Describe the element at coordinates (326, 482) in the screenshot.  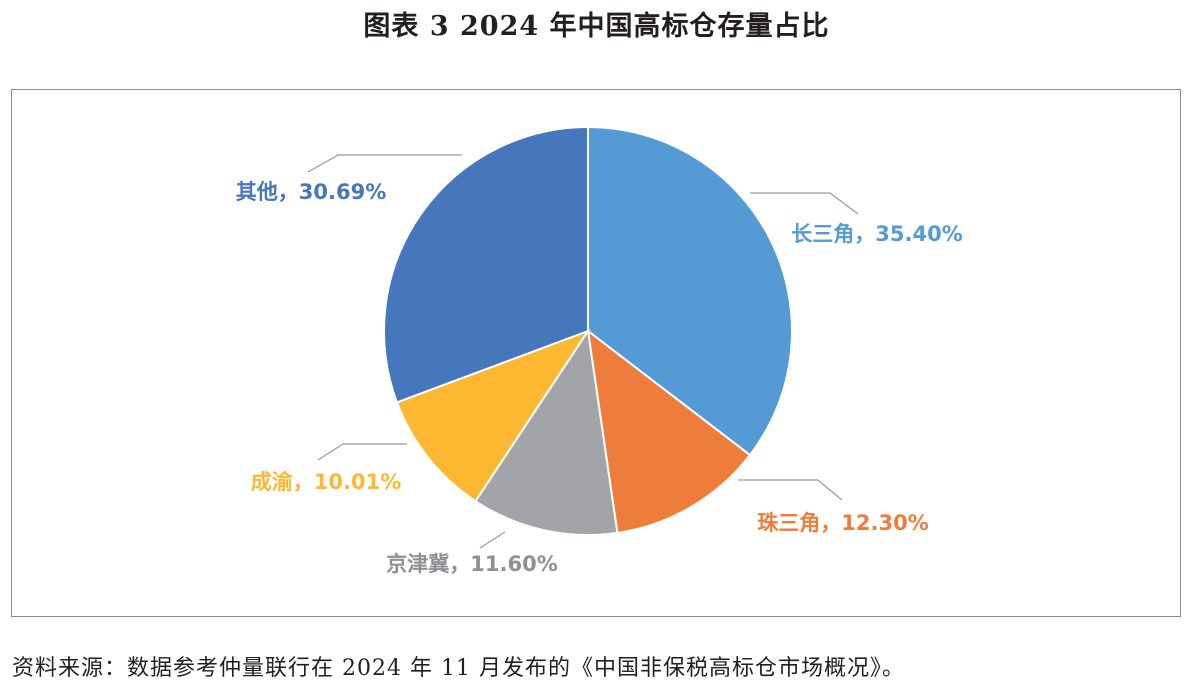
I see `slice-label: 成渝，10.01%` at that location.